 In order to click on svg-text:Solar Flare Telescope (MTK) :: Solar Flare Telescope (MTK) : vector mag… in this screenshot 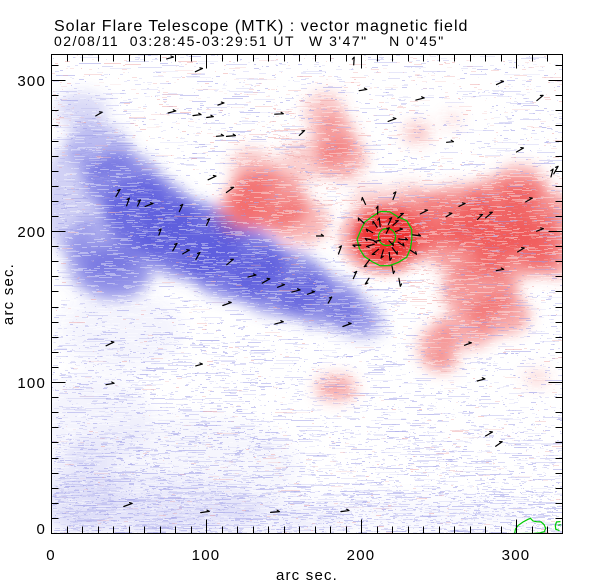, I will do `click(261, 26)`.